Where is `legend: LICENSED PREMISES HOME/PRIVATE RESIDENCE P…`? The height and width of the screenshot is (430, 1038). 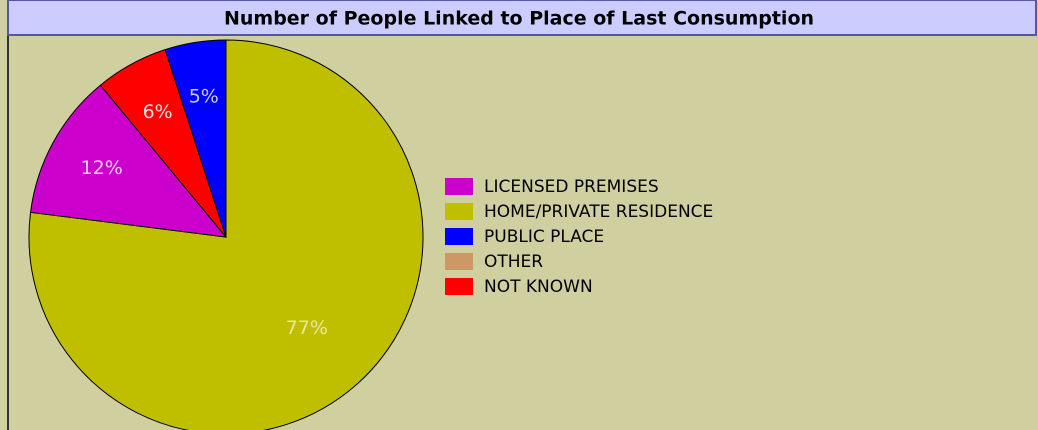 legend: LICENSED PREMISES HOME/PRIVATE RESIDENCE P… is located at coordinates (579, 237).